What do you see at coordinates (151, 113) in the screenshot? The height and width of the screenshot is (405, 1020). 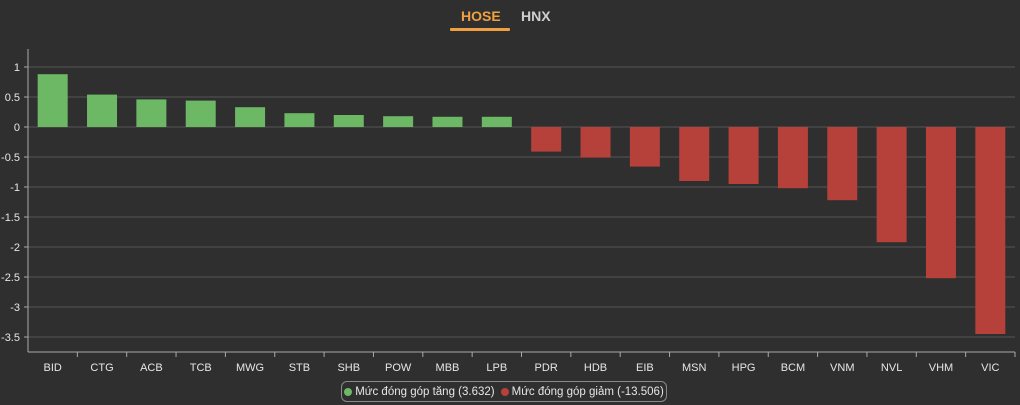 I see `bar-acb` at bounding box center [151, 113].